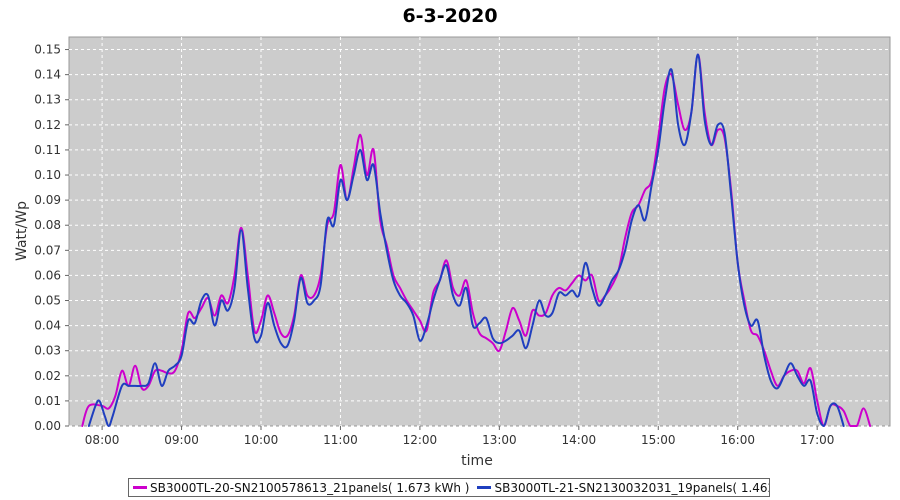 This screenshot has height=500, width=900. What do you see at coordinates (47, 301) in the screenshot?
I see `y-tick-label: 0.05` at bounding box center [47, 301].